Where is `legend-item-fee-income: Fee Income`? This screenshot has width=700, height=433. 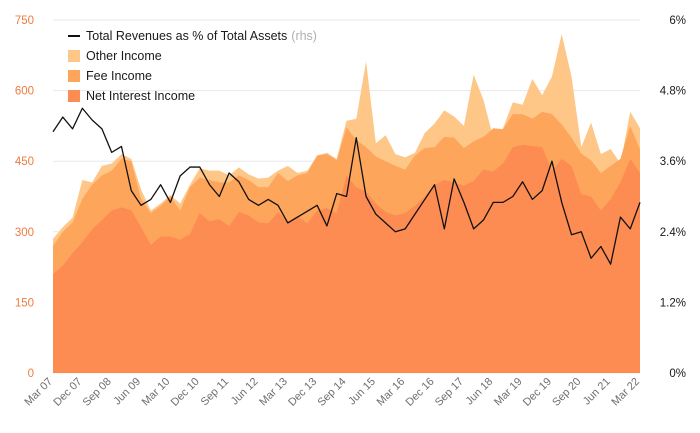 legend-item-fee-income: Fee Income is located at coordinates (110, 76).